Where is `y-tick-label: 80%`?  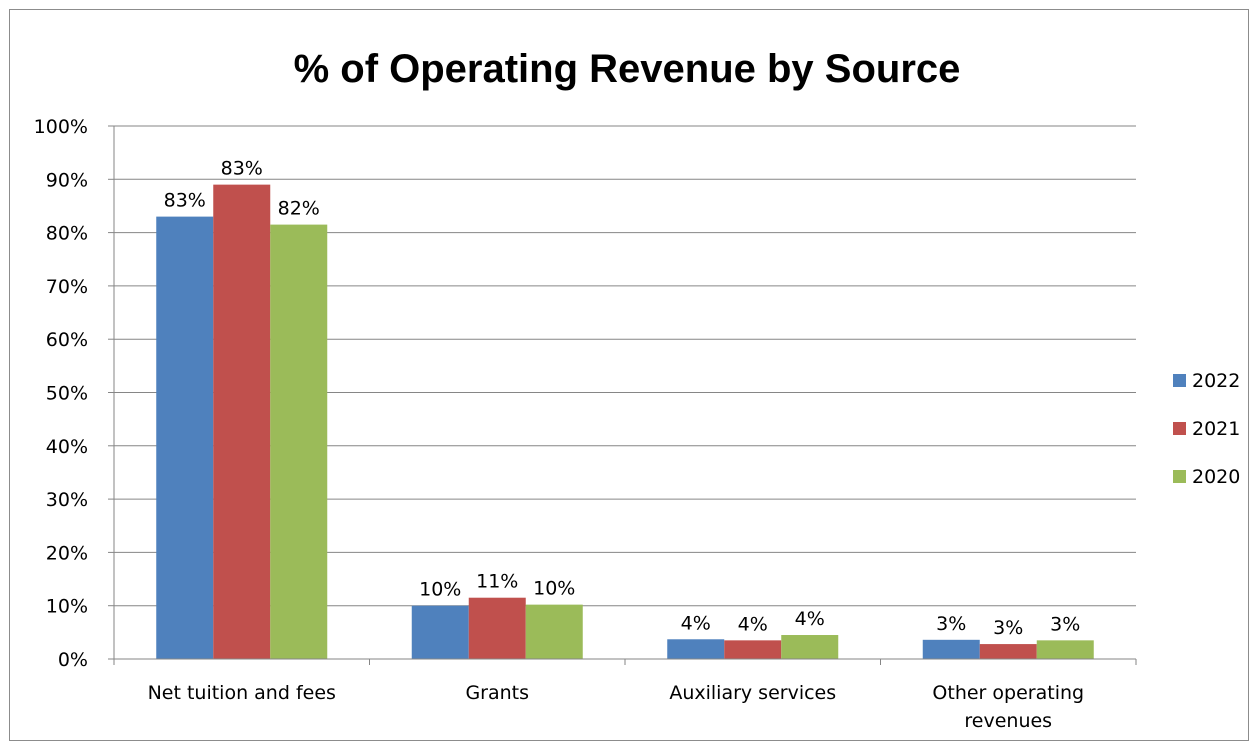 y-tick-label: 80% is located at coordinates (67, 234).